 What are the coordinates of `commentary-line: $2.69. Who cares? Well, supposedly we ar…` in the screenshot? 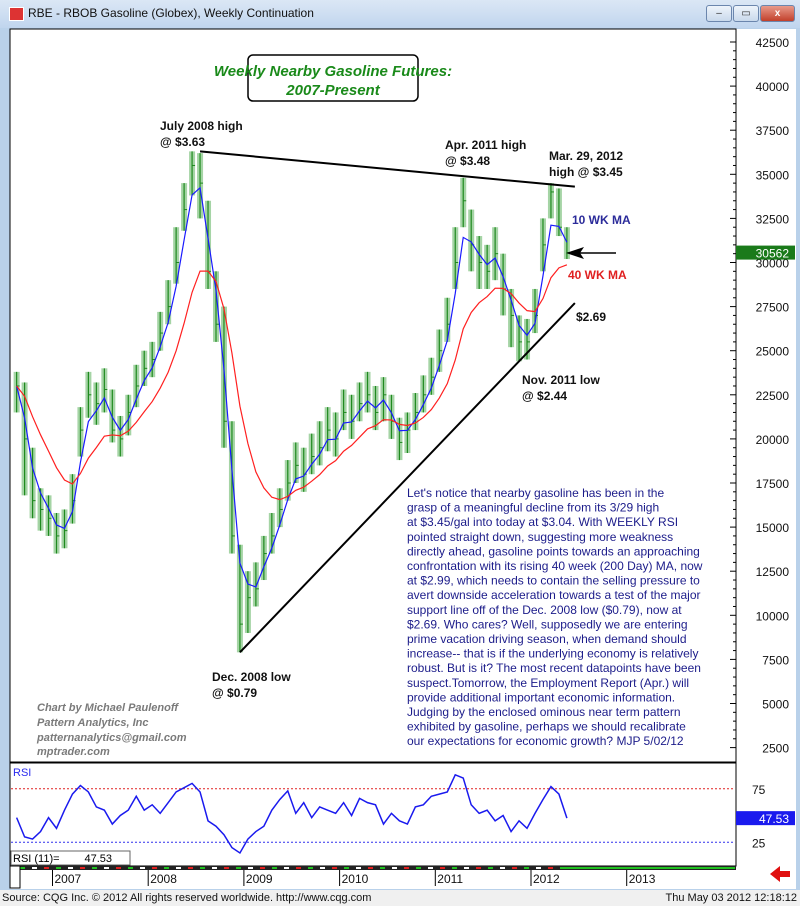 It's located at (547, 624).